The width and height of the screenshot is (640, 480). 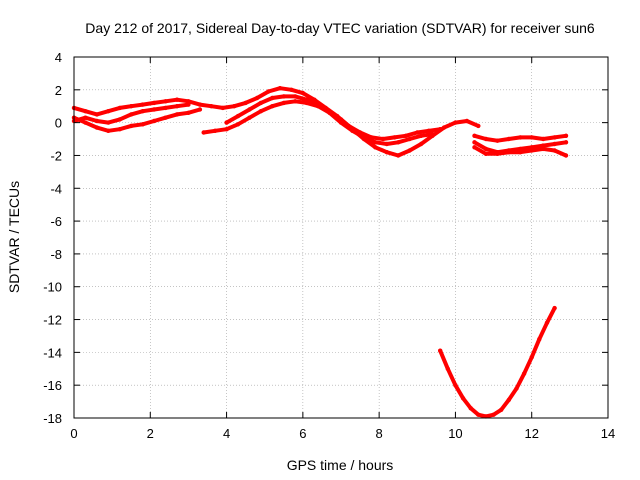 What do you see at coordinates (340, 465) in the screenshot?
I see `x-axis-label: GPS time / hours` at bounding box center [340, 465].